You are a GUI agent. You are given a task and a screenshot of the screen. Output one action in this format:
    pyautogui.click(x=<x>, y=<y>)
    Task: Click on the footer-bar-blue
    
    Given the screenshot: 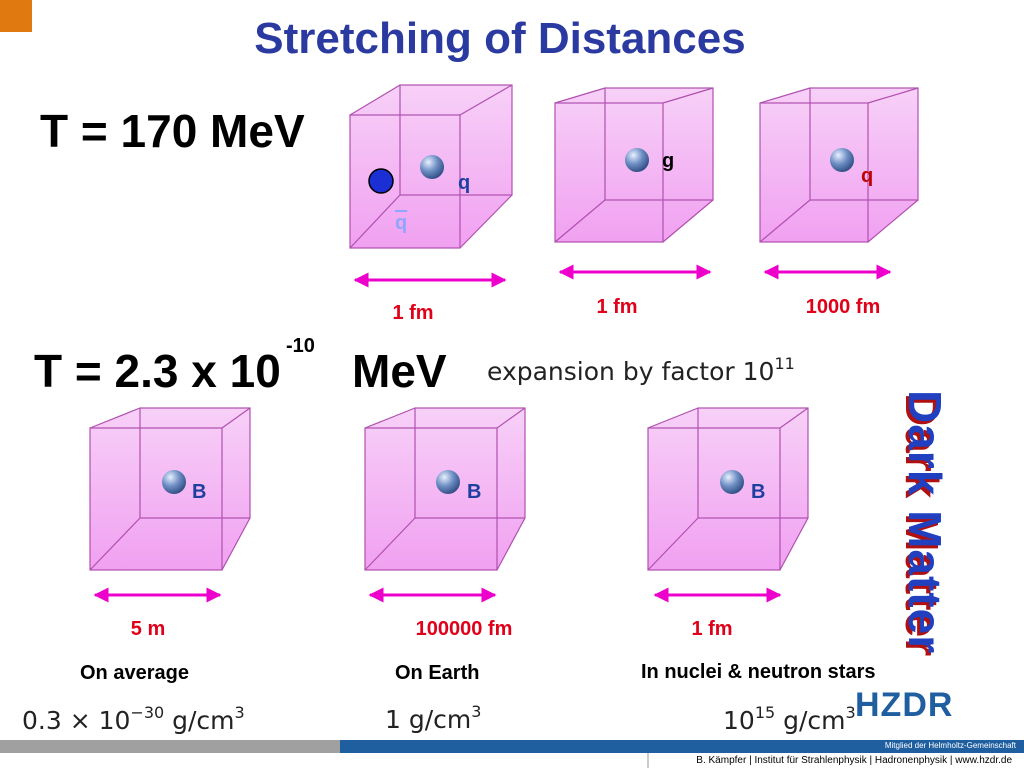 What is the action you would take?
    pyautogui.click(x=682, y=746)
    